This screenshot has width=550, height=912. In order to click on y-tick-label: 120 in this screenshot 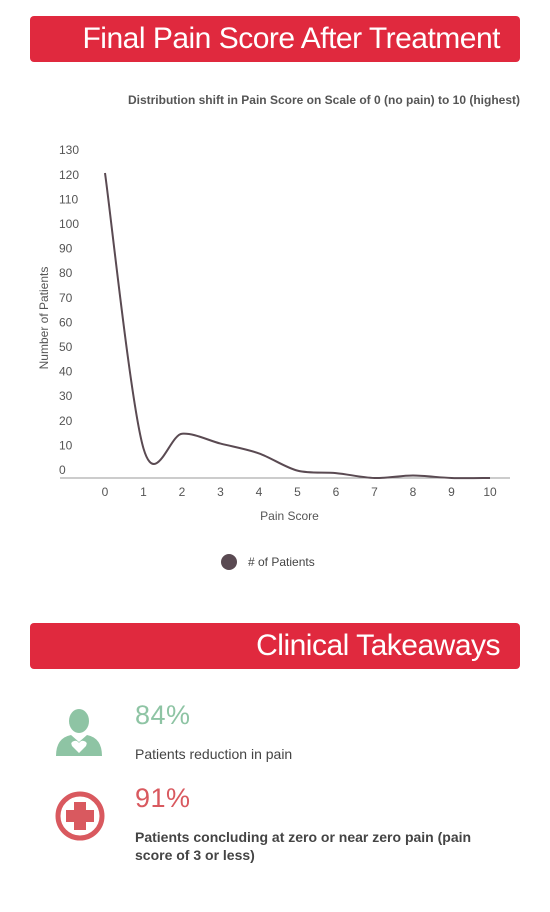, I will do `click(69, 175)`.